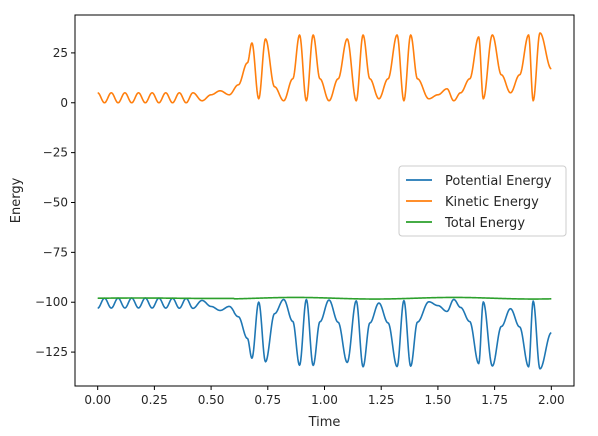 The image size is (598, 436). Describe the element at coordinates (51, 302) in the screenshot. I see `y-tick-label: −100` at that location.